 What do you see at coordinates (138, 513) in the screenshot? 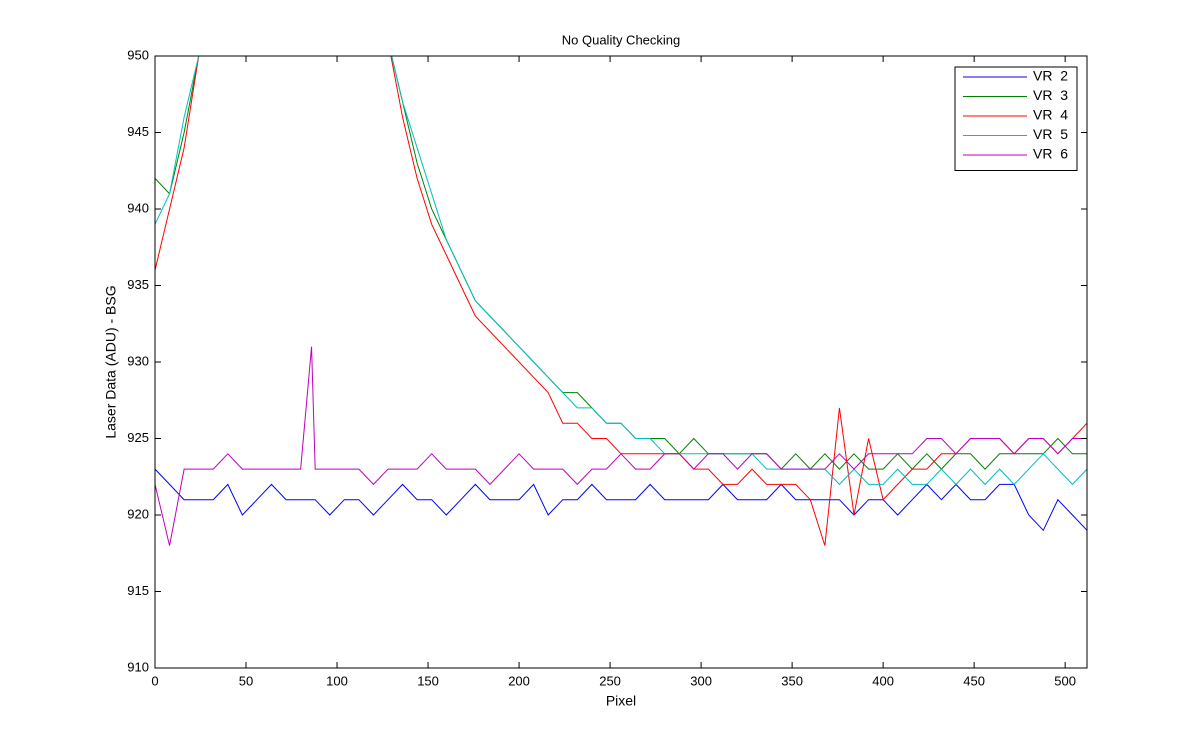
I see `y-tick-label: 920` at bounding box center [138, 513].